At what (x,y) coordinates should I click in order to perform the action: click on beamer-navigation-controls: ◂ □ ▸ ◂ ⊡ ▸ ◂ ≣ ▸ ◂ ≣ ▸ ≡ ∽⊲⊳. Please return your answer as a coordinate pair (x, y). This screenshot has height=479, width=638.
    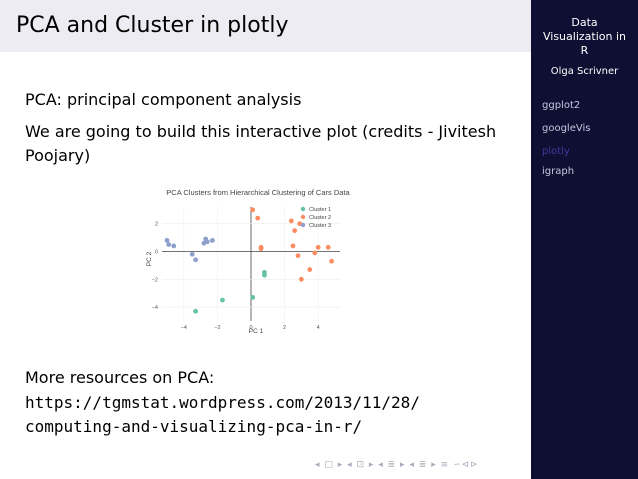
    Looking at the image, I should click on (397, 465).